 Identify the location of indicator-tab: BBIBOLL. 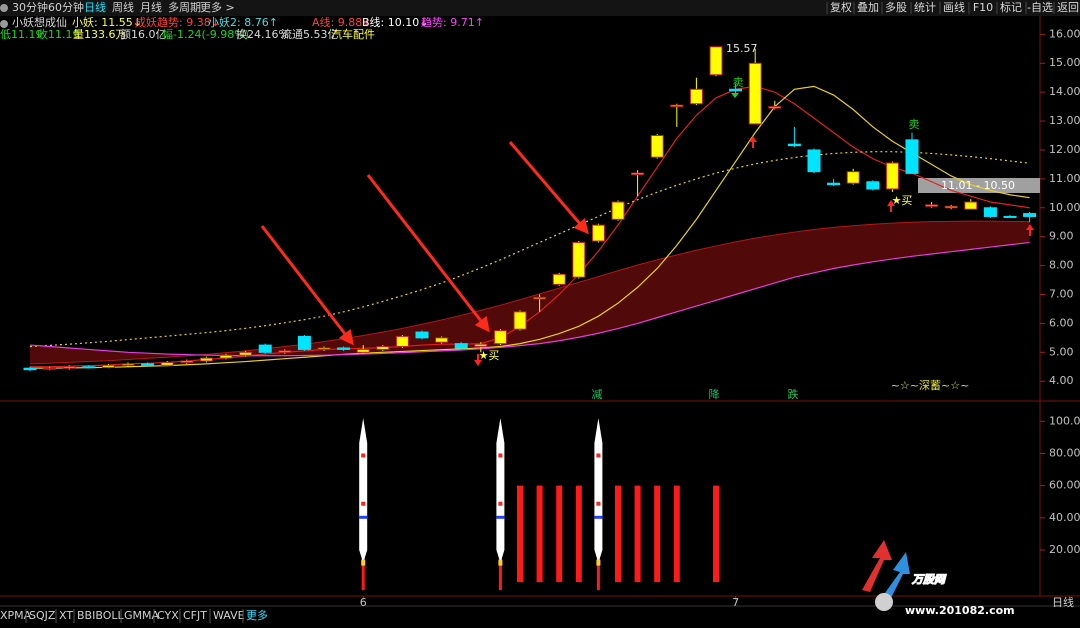
(100, 615).